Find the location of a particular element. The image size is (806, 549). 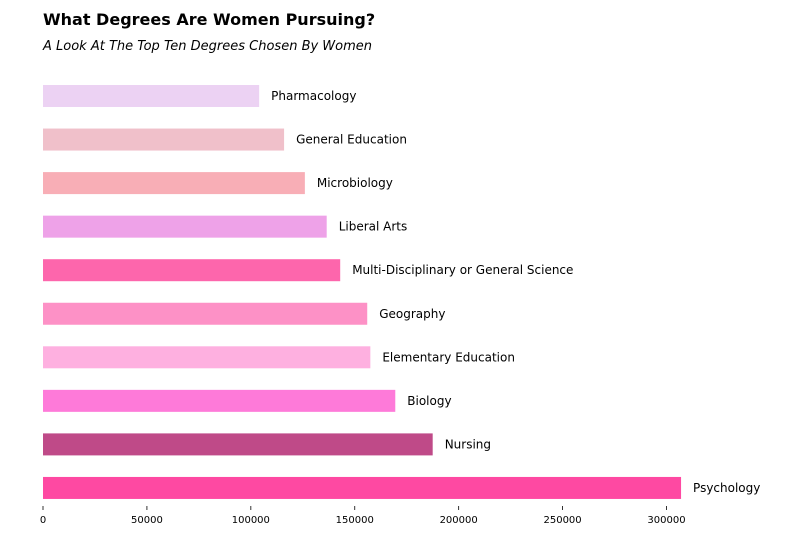

bar-label: Psychology is located at coordinates (726, 488).